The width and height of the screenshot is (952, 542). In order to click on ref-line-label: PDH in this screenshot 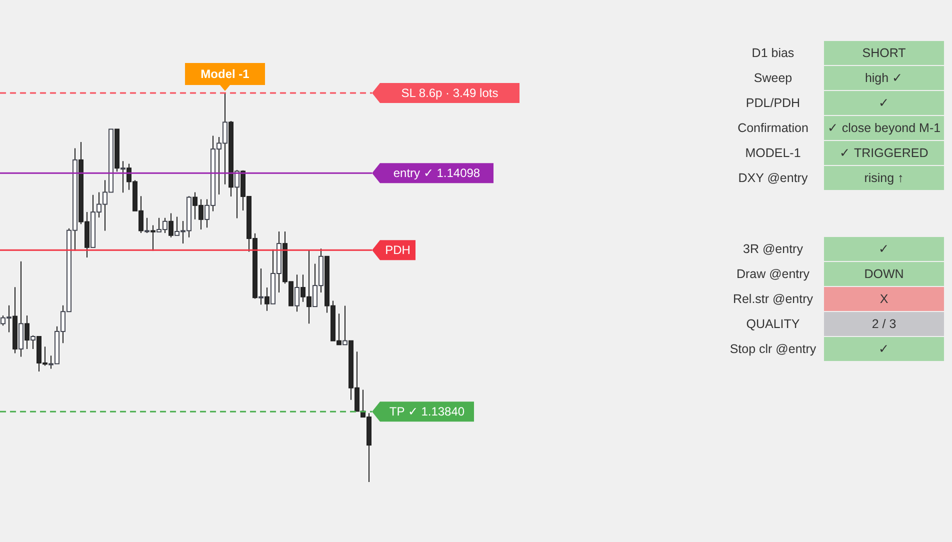, I will do `click(397, 250)`.